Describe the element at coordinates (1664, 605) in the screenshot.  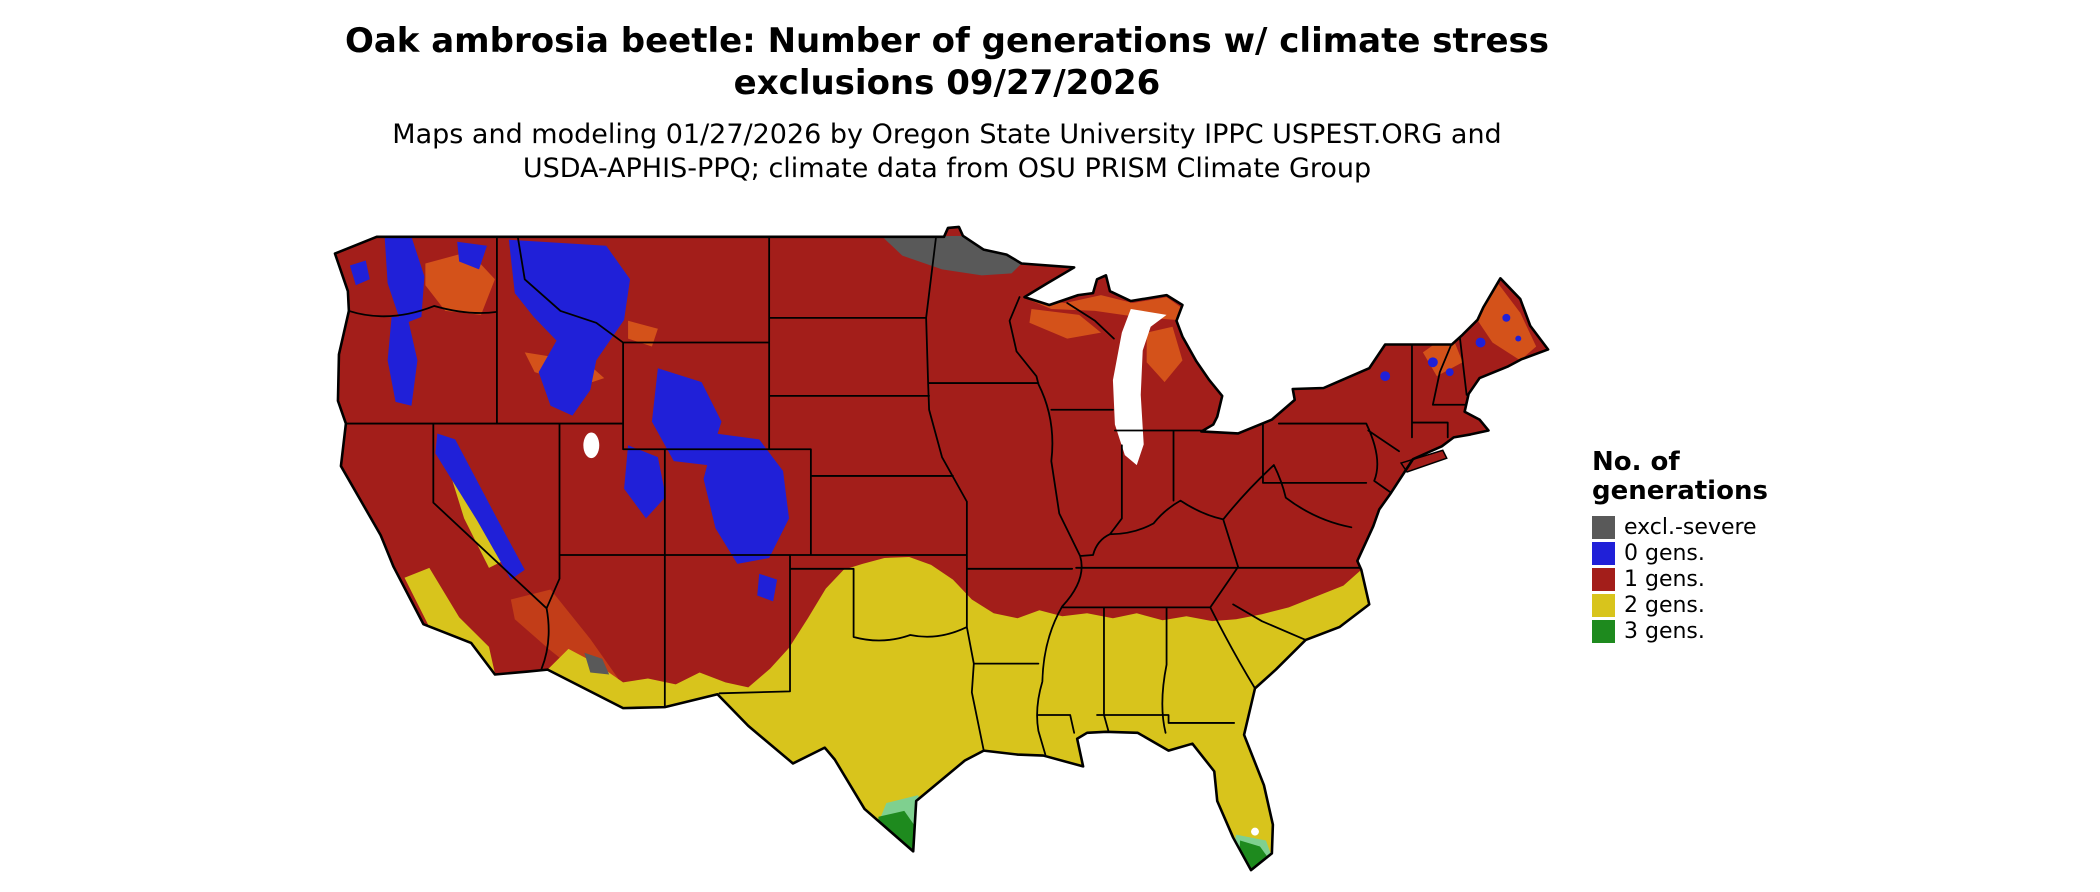
I see `legend-label-2-gens: 2 gens.` at that location.